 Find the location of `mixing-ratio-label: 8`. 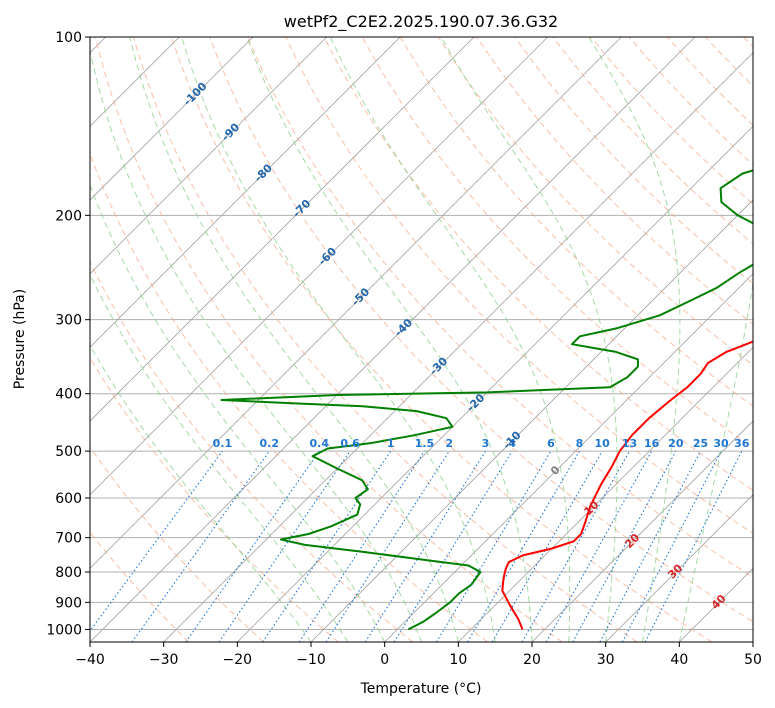

mixing-ratio-label: 8 is located at coordinates (580, 443).